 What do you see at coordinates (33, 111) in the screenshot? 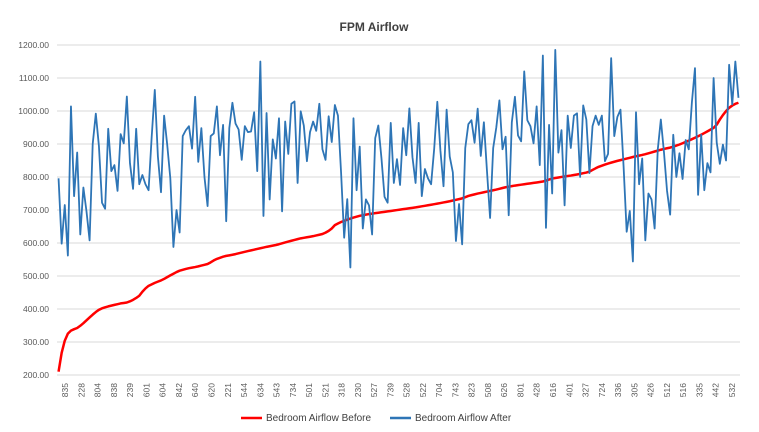
I see `y-tick-label: 1000.00` at bounding box center [33, 111].